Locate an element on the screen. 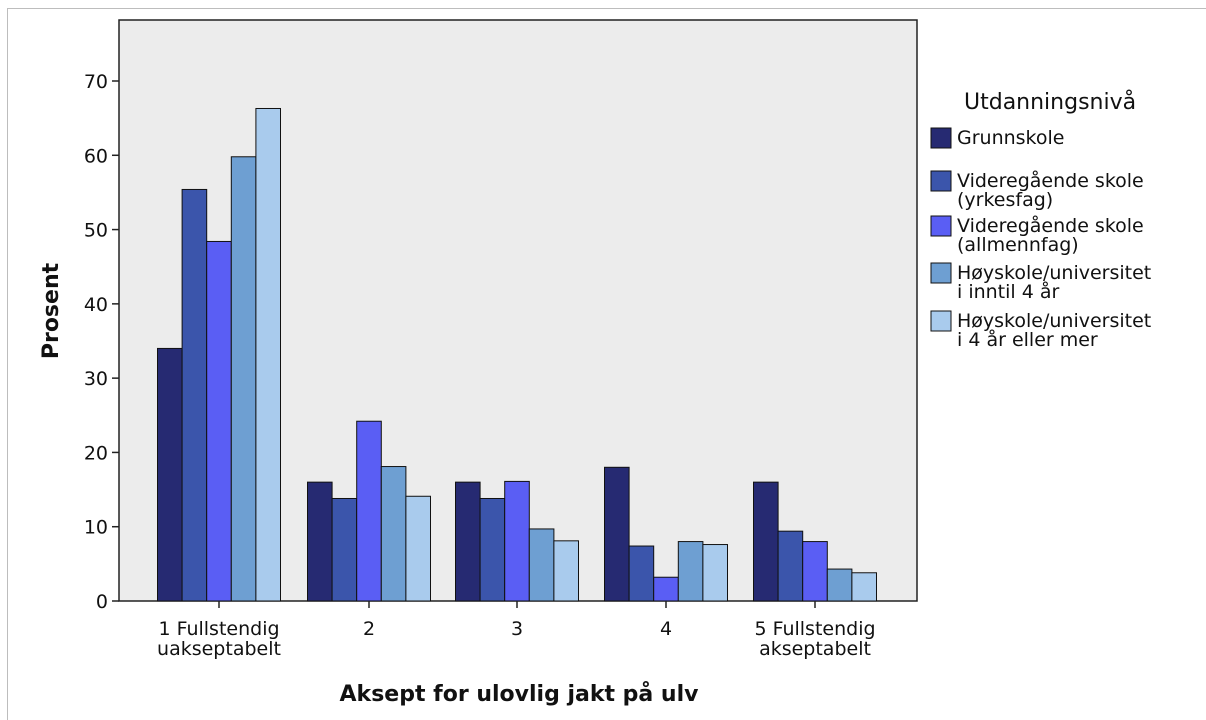  y-tick-label: 10 is located at coordinates (96, 528).